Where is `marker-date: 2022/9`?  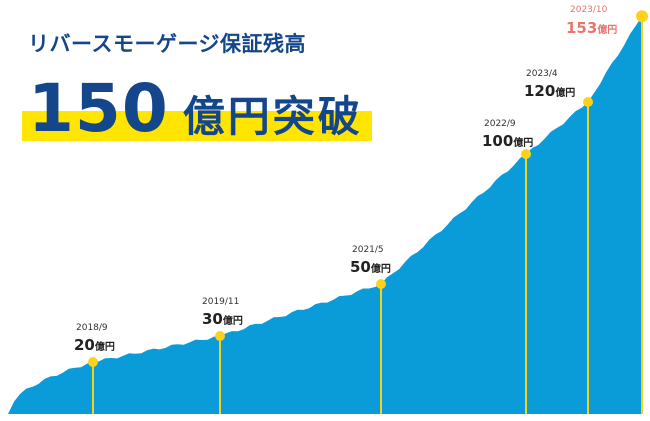 marker-date: 2022/9 is located at coordinates (500, 124).